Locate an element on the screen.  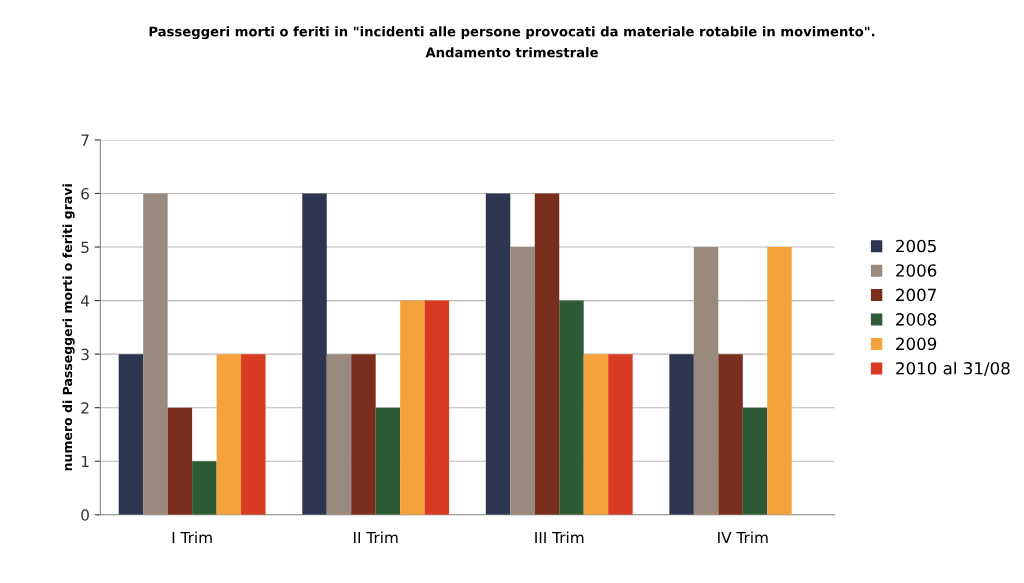
x-tick-label: II Trim is located at coordinates (376, 537).